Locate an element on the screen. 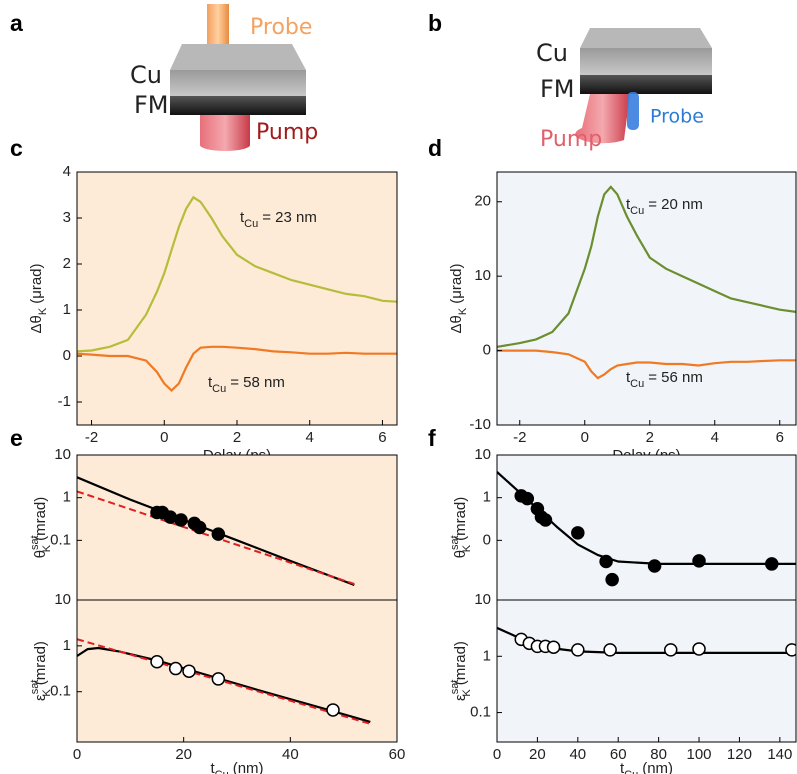  panel-label: d is located at coordinates (435, 148).